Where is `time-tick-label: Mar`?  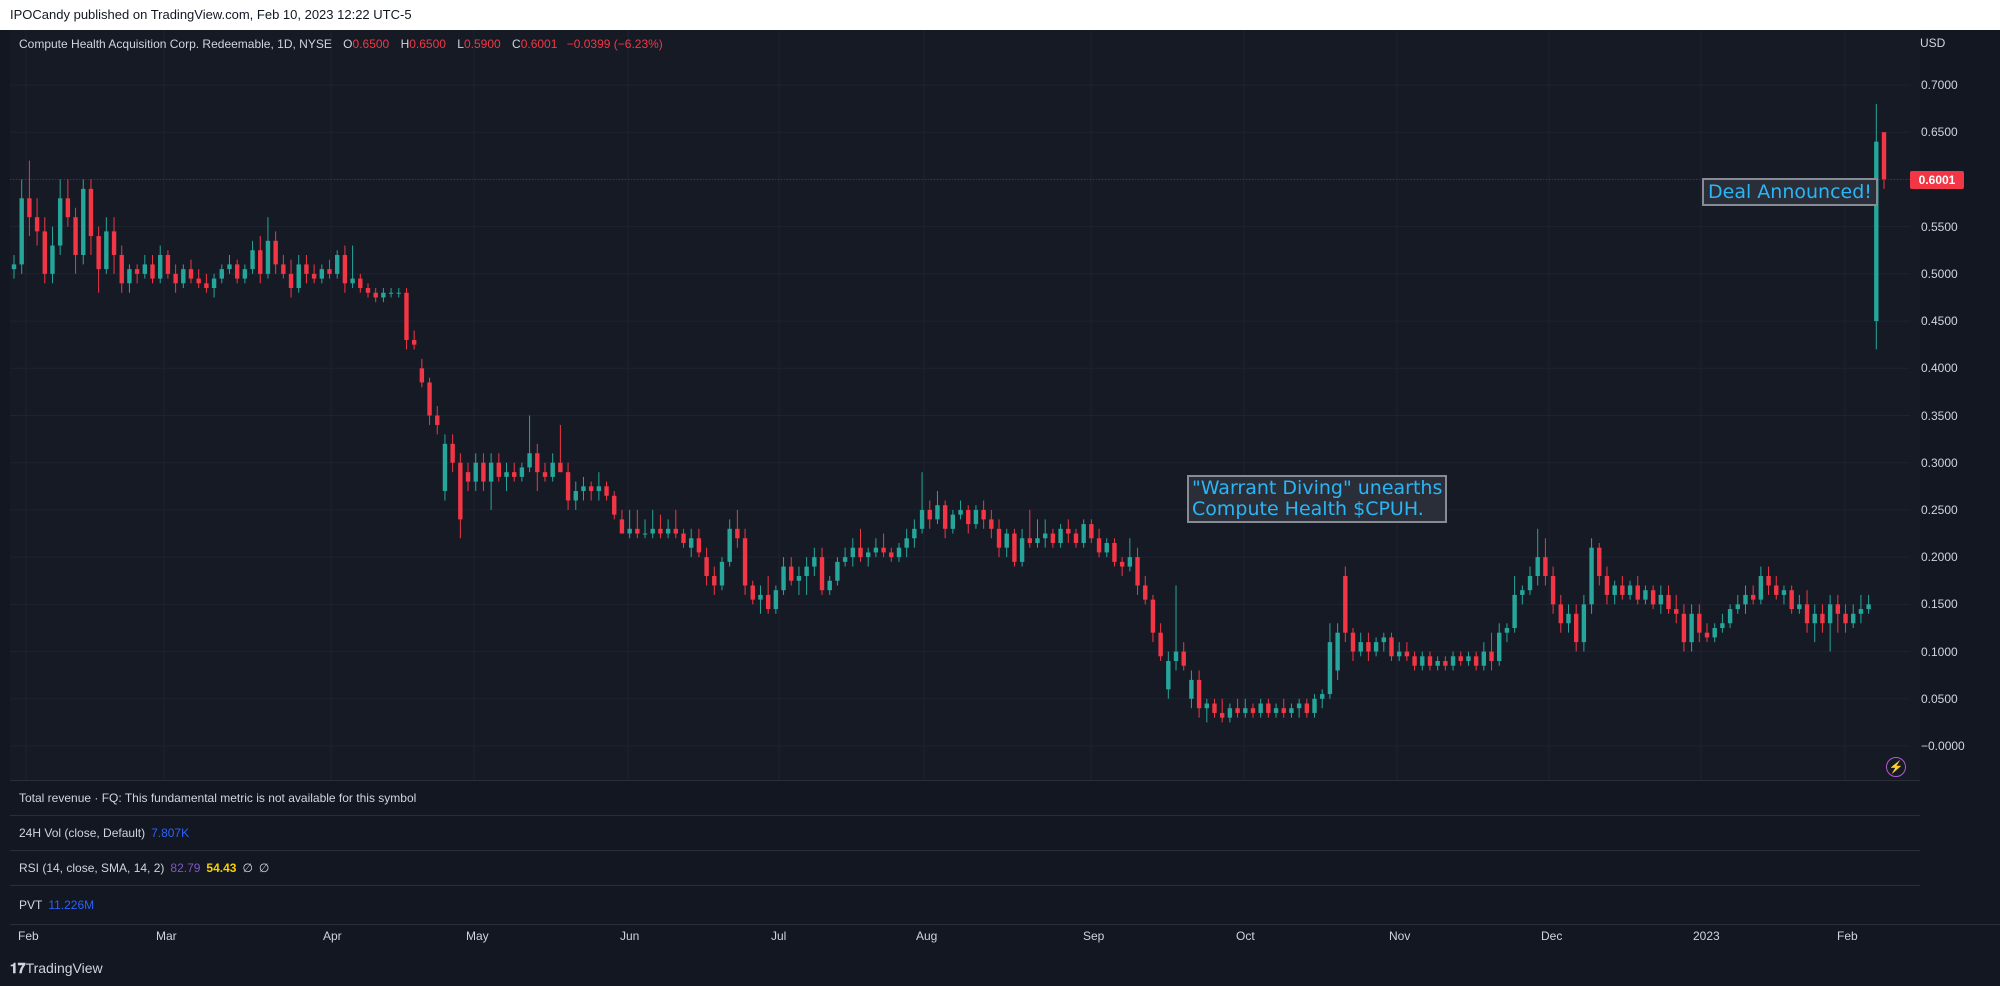 time-tick-label: Mar is located at coordinates (166, 936).